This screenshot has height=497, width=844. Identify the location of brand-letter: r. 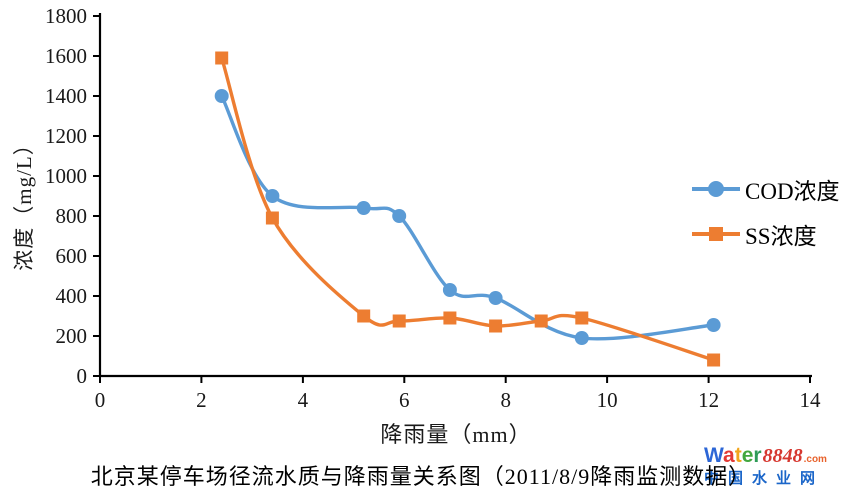
(757, 455).